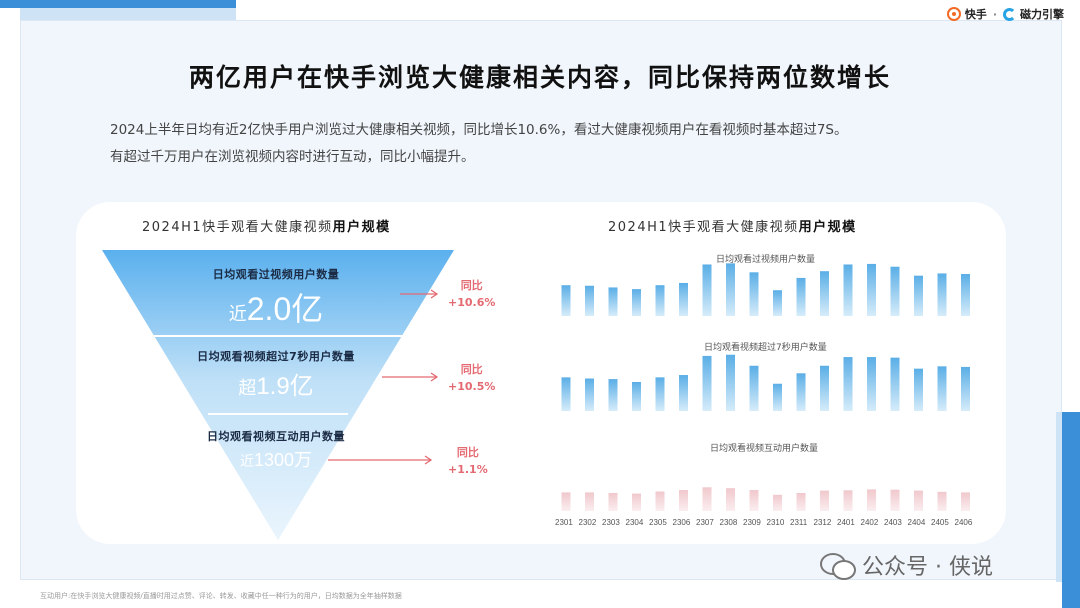  Describe the element at coordinates (285, 386) in the screenshot. I see `funnel-value-number: 1.9亿` at that location.